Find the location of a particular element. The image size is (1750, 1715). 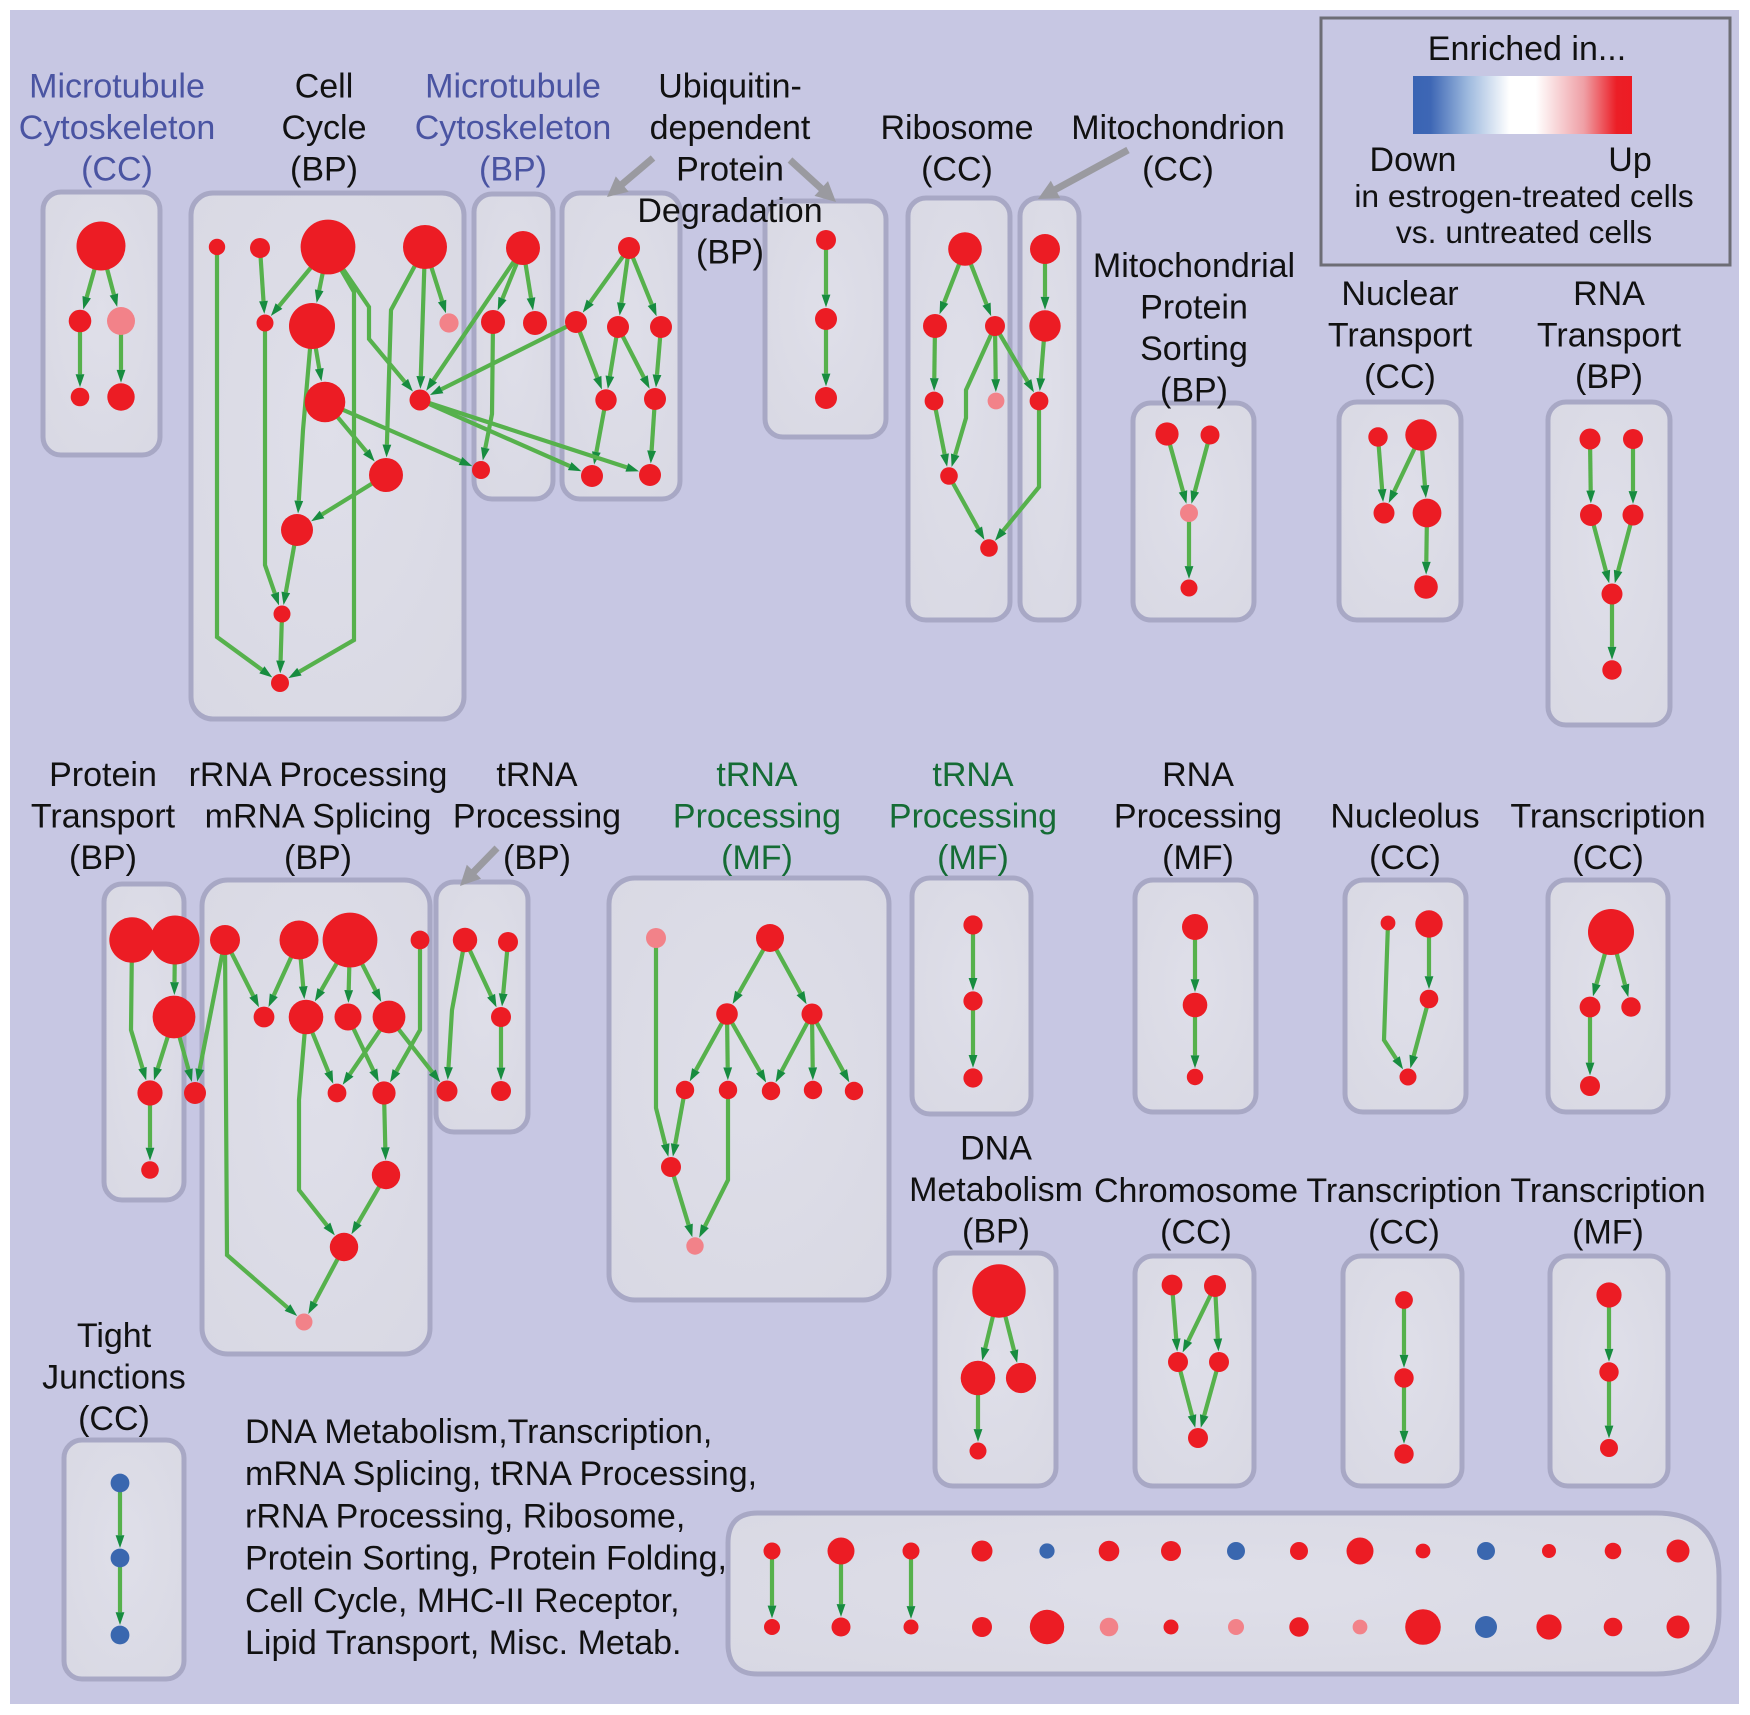

svg-text: dependent is located at coordinates (730, 128).